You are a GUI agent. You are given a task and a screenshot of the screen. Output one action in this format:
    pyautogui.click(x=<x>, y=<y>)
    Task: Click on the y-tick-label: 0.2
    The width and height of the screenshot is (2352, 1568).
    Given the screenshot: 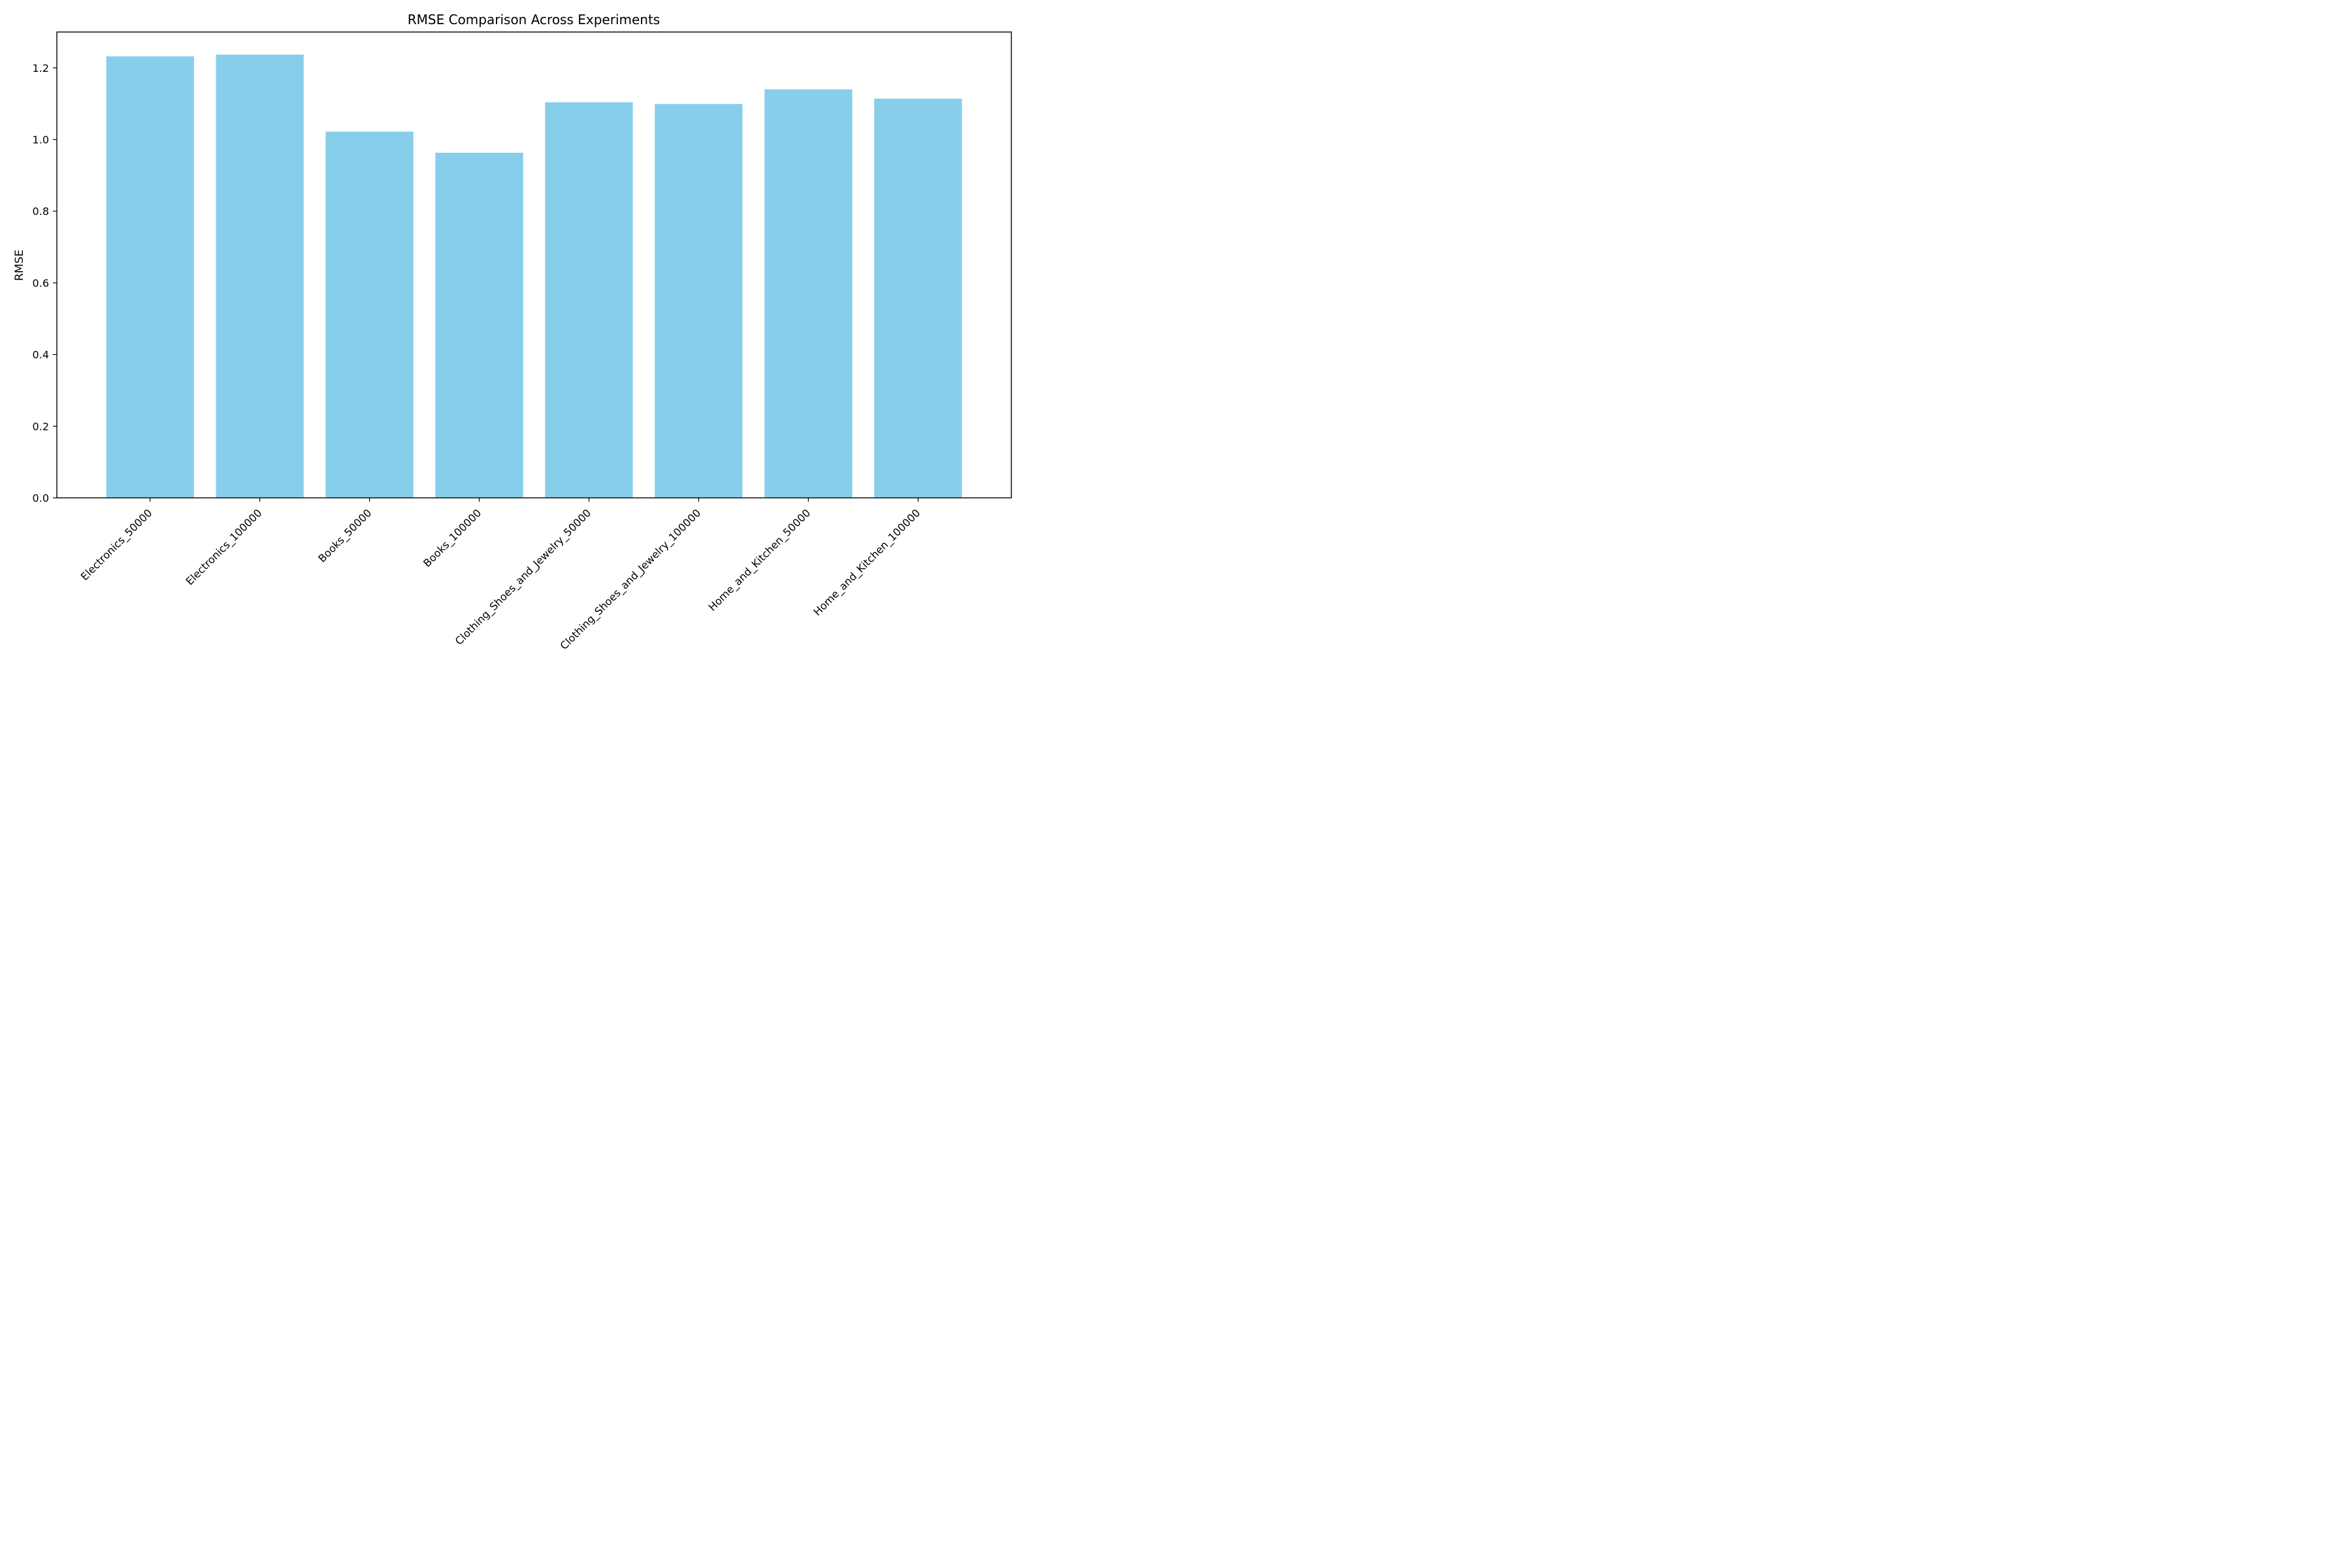 What is the action you would take?
    pyautogui.click(x=41, y=426)
    